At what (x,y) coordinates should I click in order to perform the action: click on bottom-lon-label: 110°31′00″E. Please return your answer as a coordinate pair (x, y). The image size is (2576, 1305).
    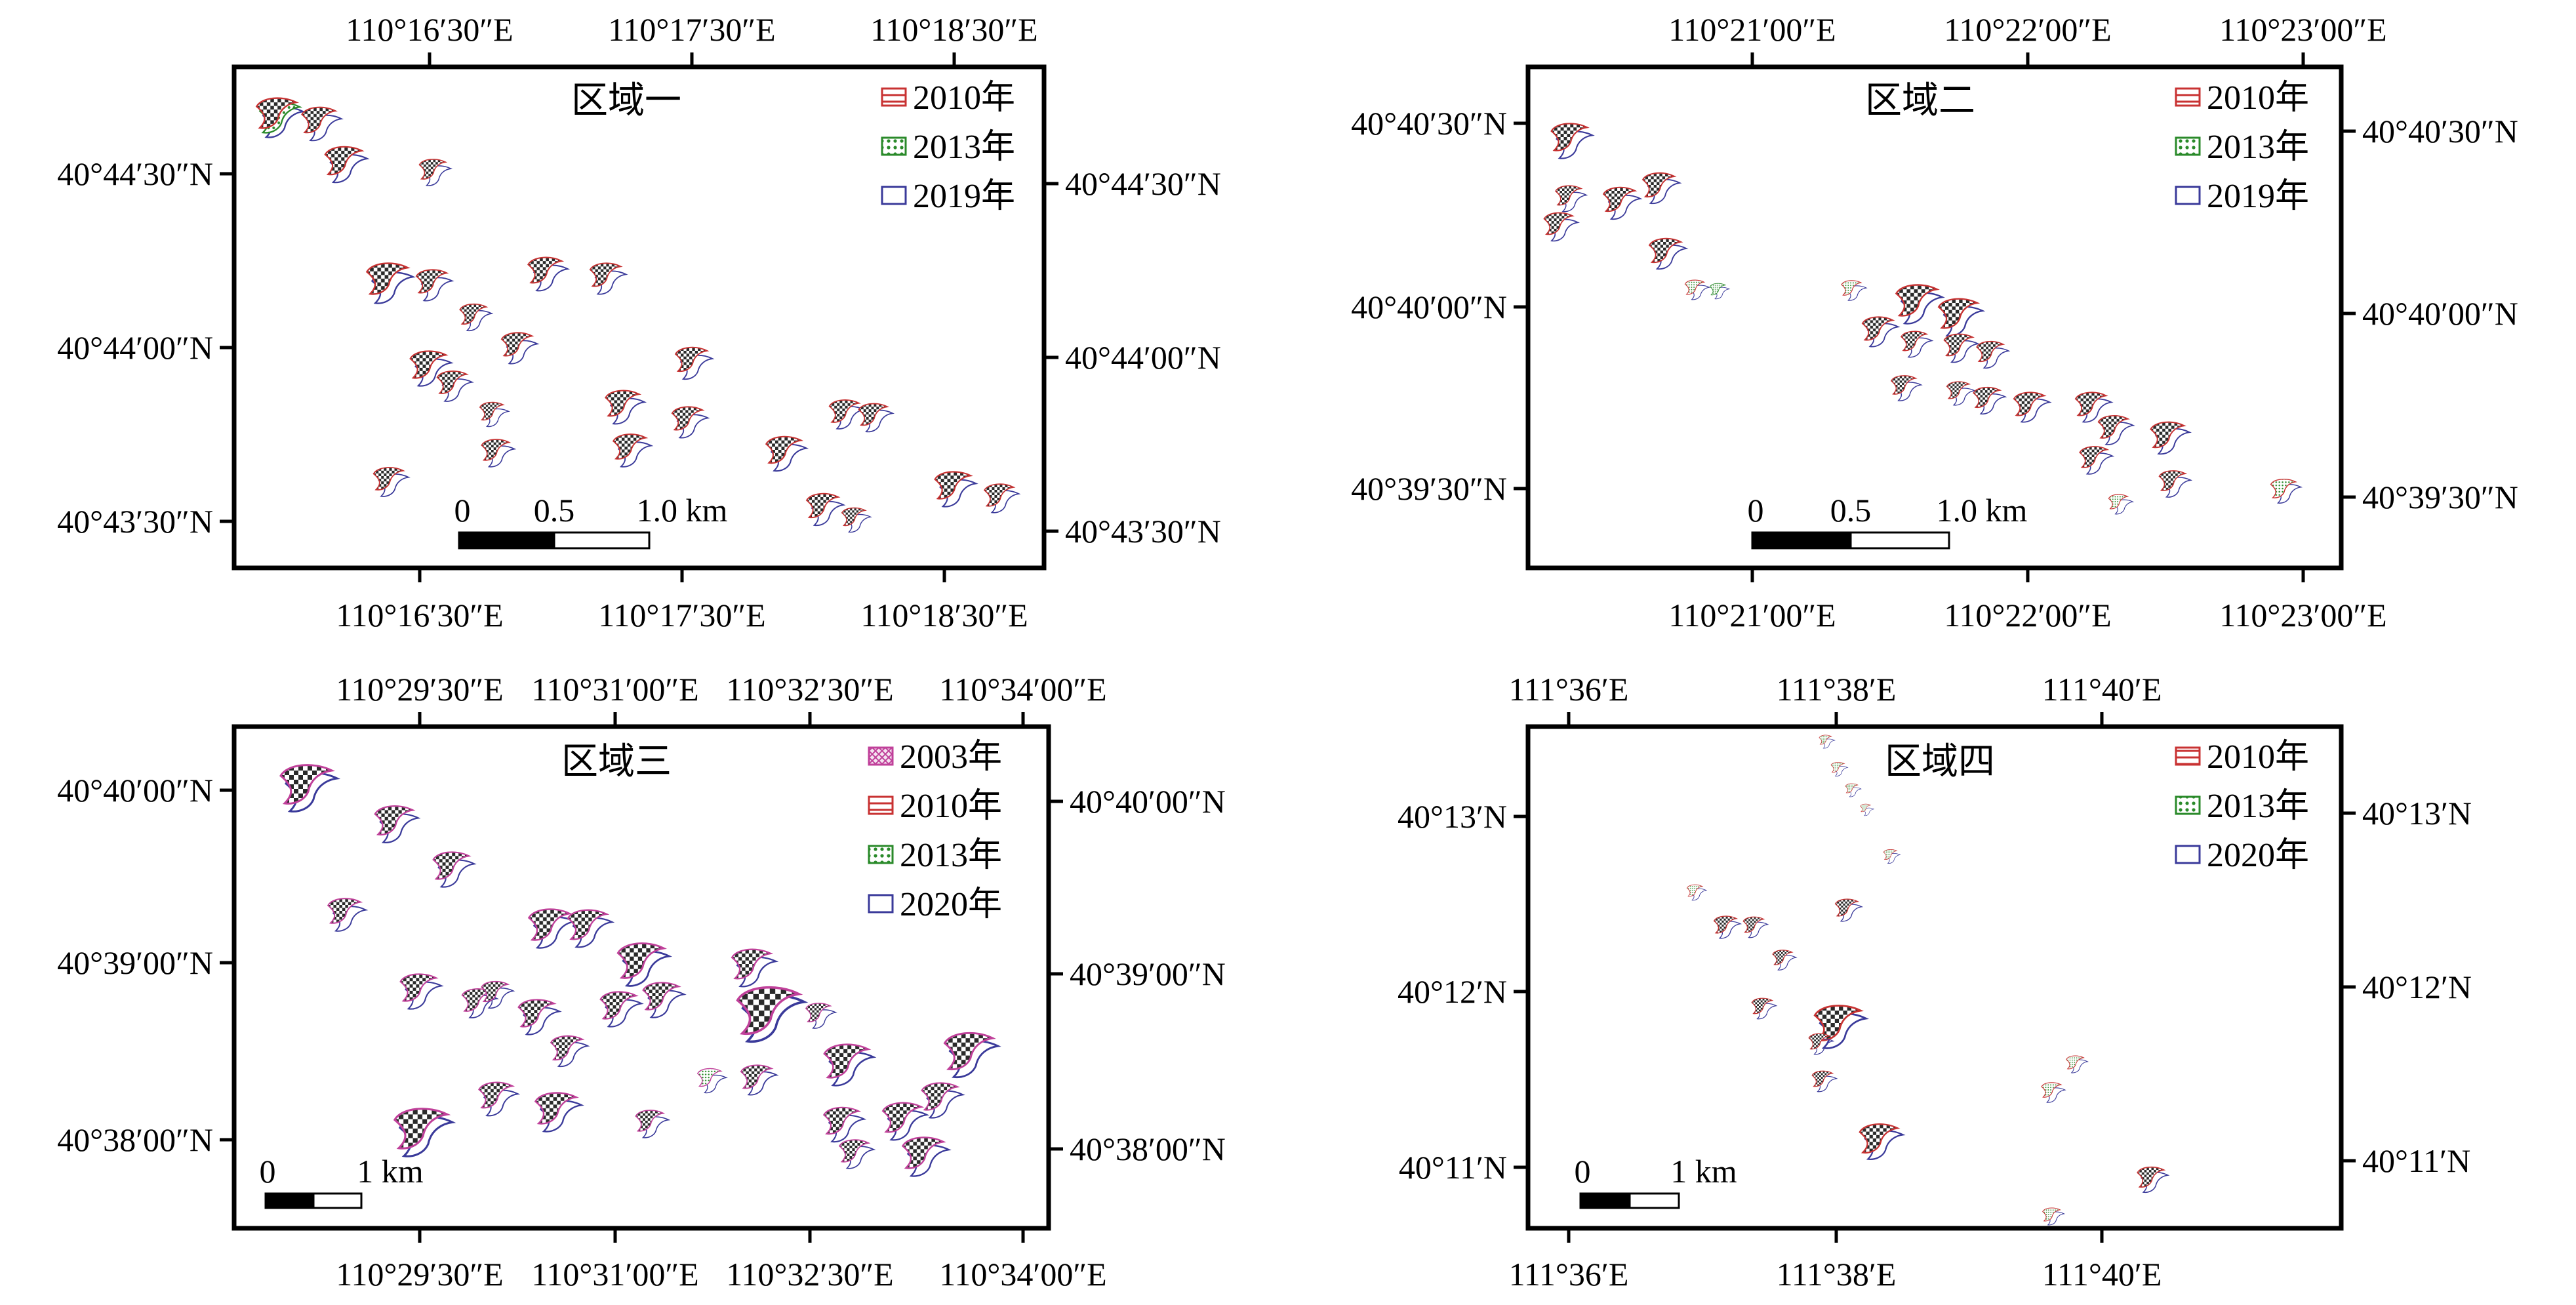
    Looking at the image, I should click on (614, 1274).